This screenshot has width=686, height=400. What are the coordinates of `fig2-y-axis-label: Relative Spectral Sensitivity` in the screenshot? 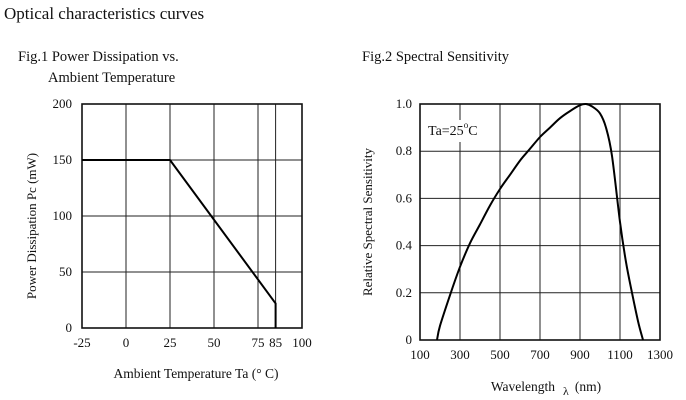 It's located at (367, 221).